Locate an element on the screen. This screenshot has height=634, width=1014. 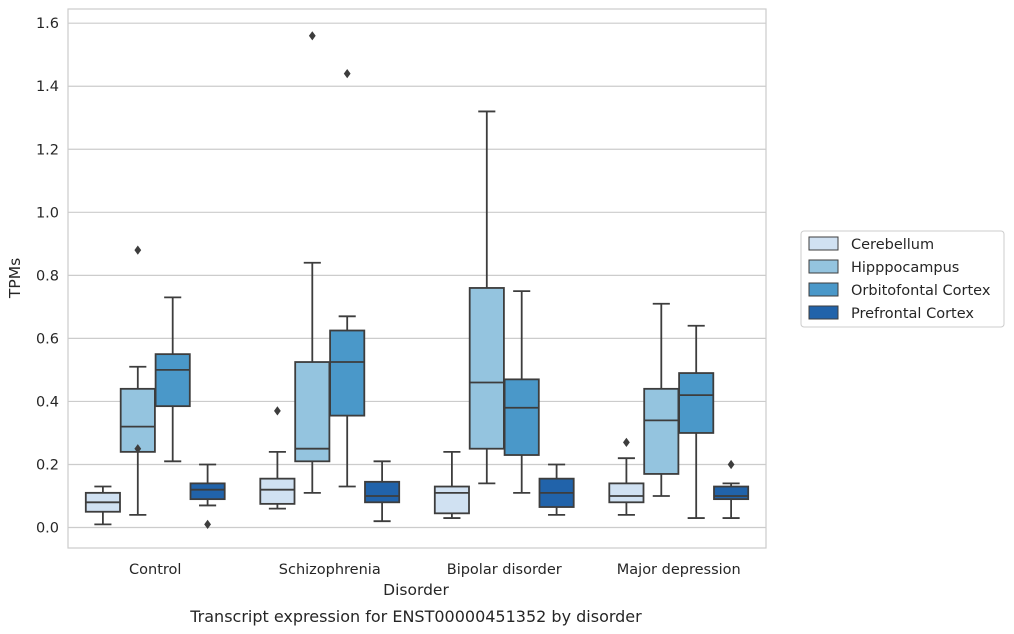
legend-frame is located at coordinates (902, 279).